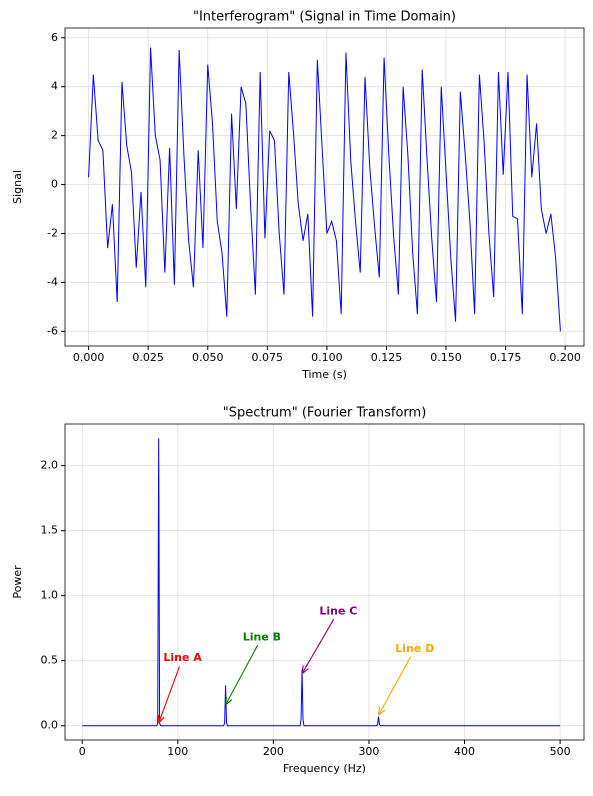  What do you see at coordinates (208, 357) in the screenshot?
I see `x-tick-label: 0.050` at bounding box center [208, 357].